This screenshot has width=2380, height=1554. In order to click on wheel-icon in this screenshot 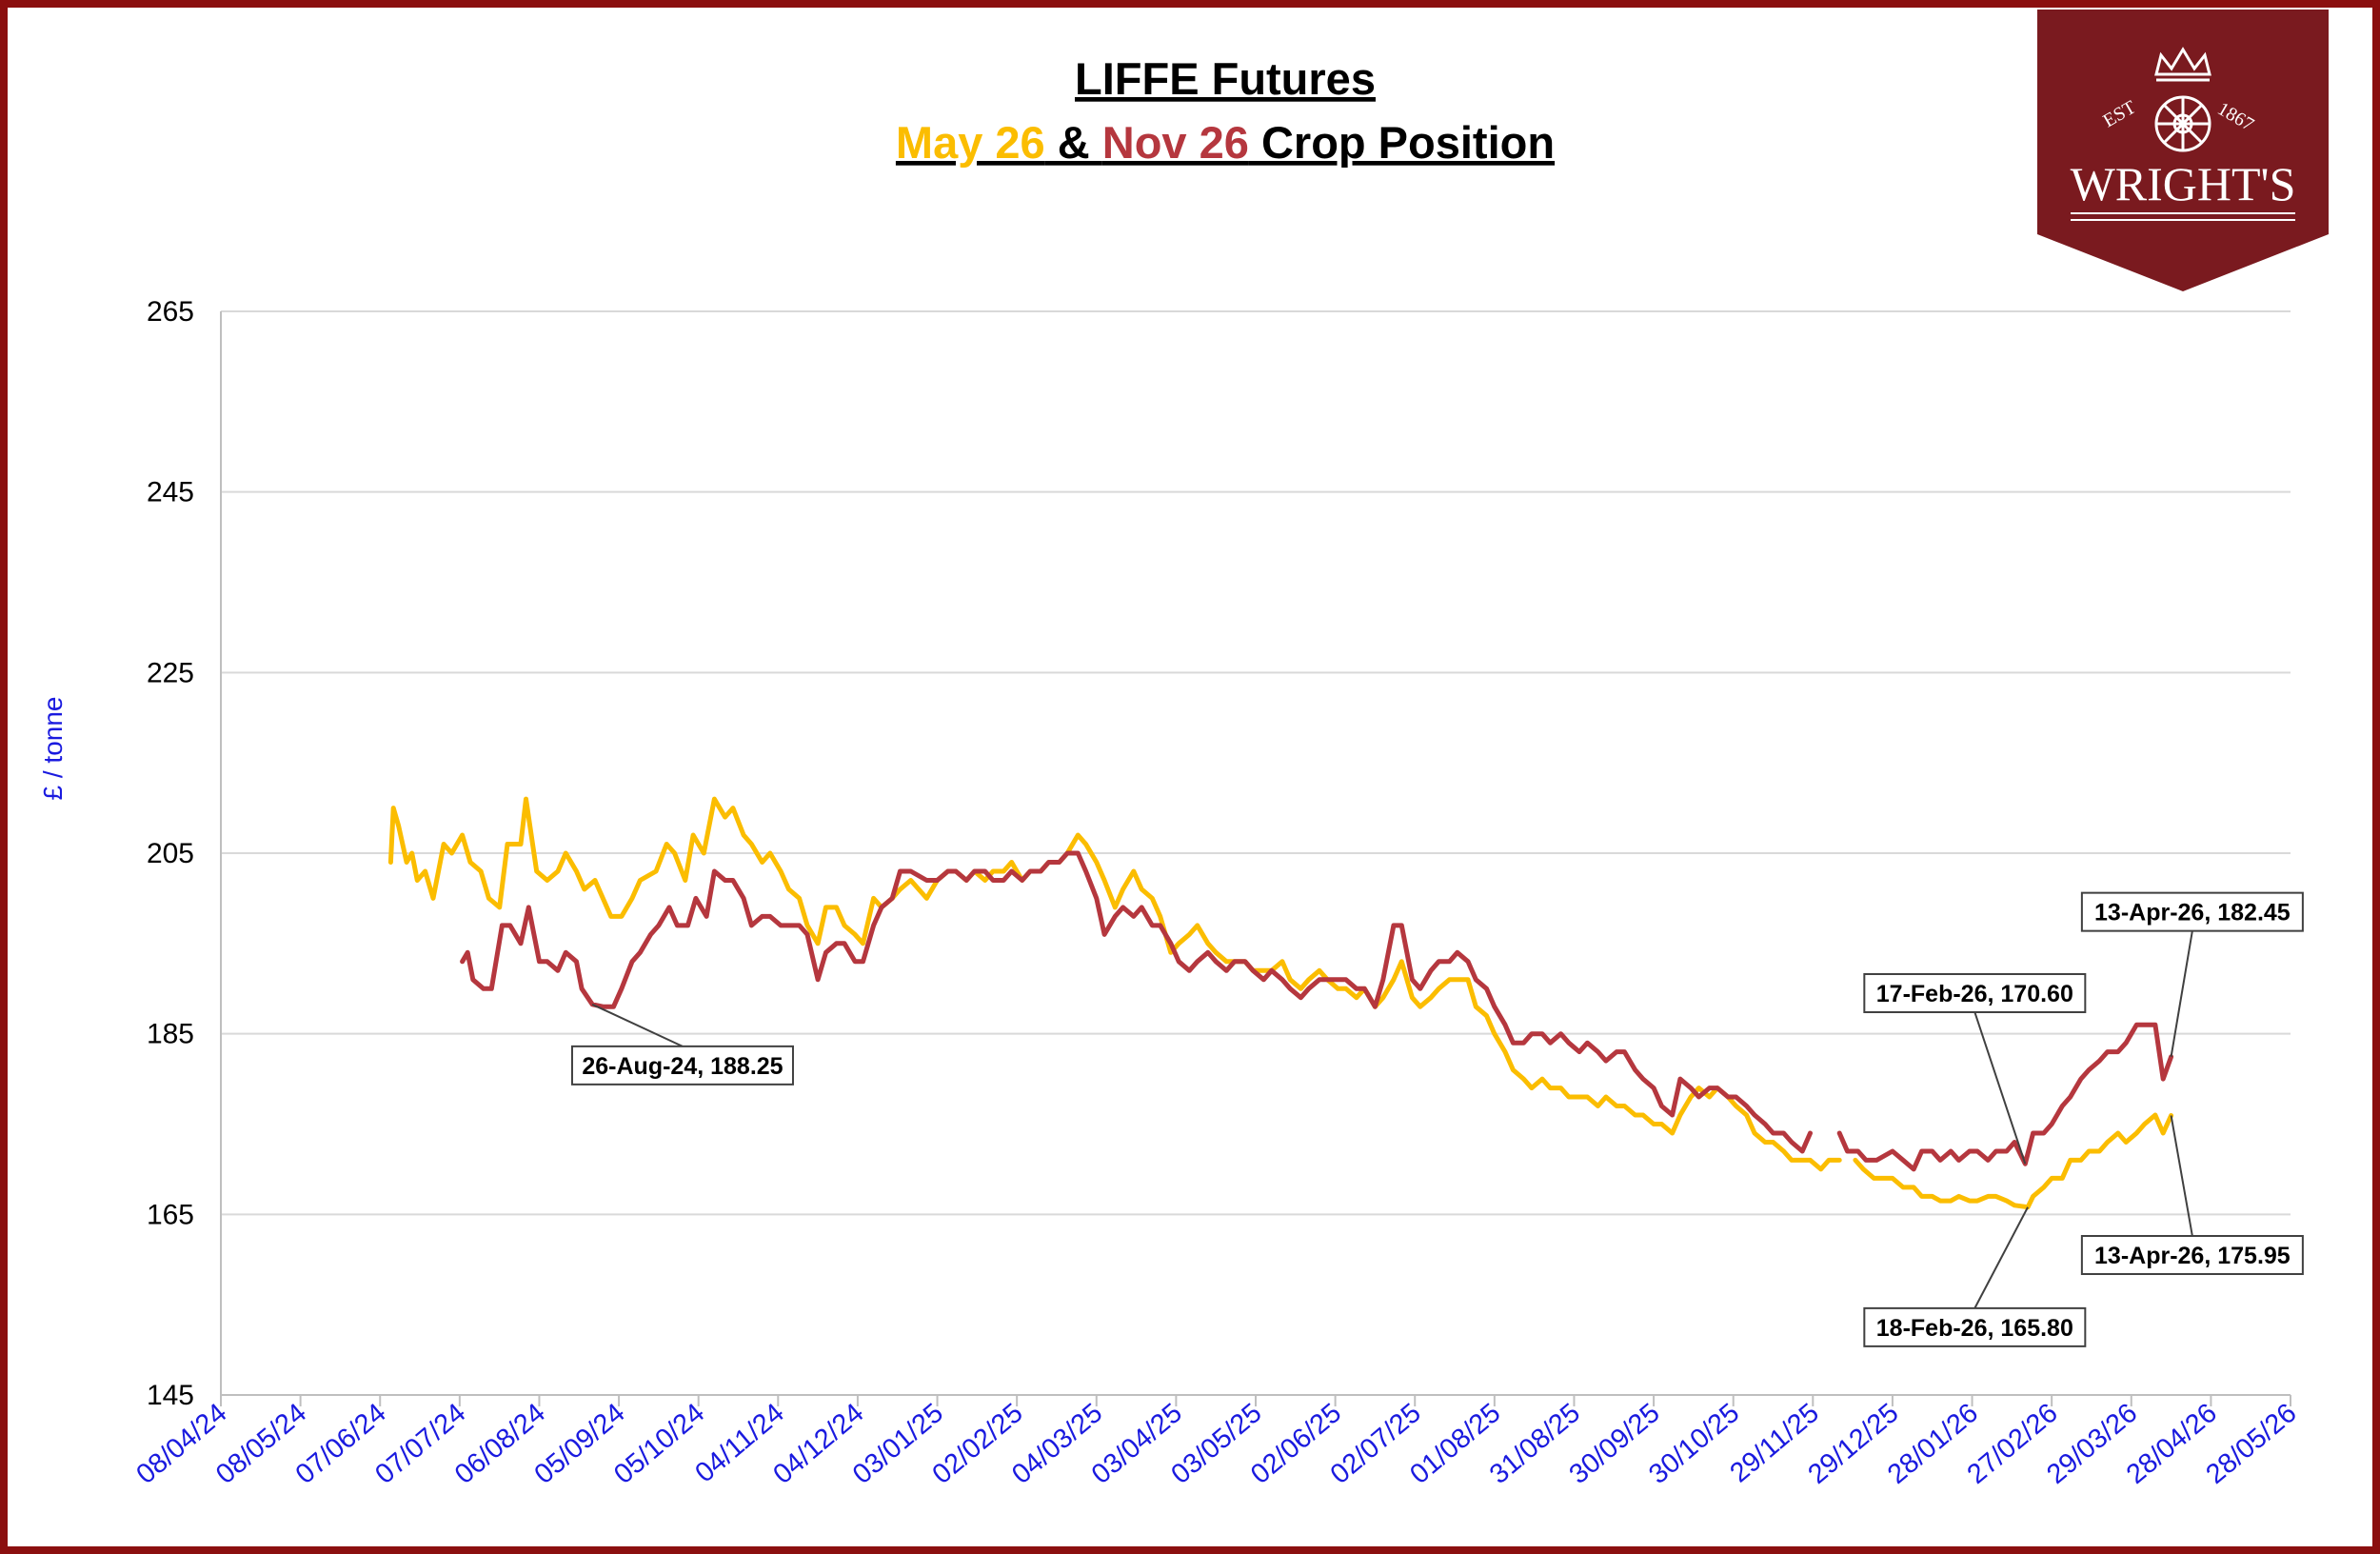, I will do `click(2182, 123)`.